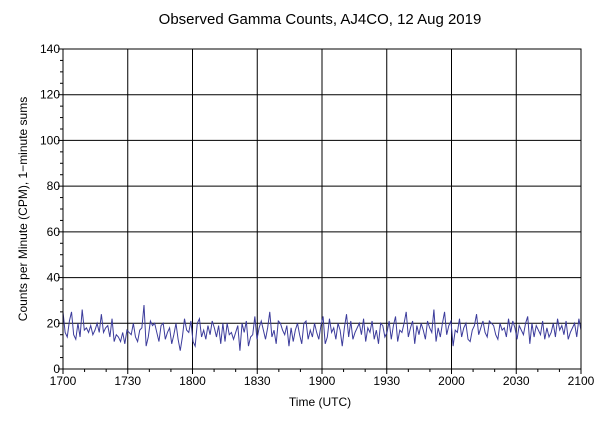 Image resolution: width=600 pixels, height=428 pixels. Describe the element at coordinates (23, 209) in the screenshot. I see `y-axis-label: Counts per Minute (CPM), 1−minute sums` at that location.